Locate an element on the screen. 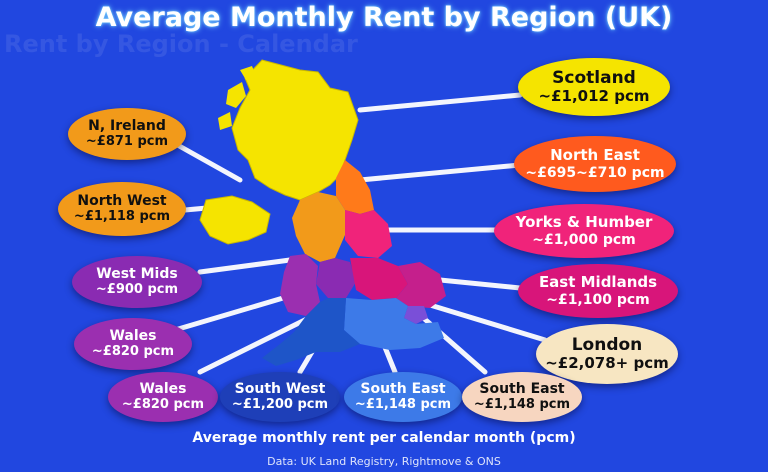 This screenshot has width=768, height=472. label-yorks-humber-value: ~£1,000 pcm is located at coordinates (584, 239).